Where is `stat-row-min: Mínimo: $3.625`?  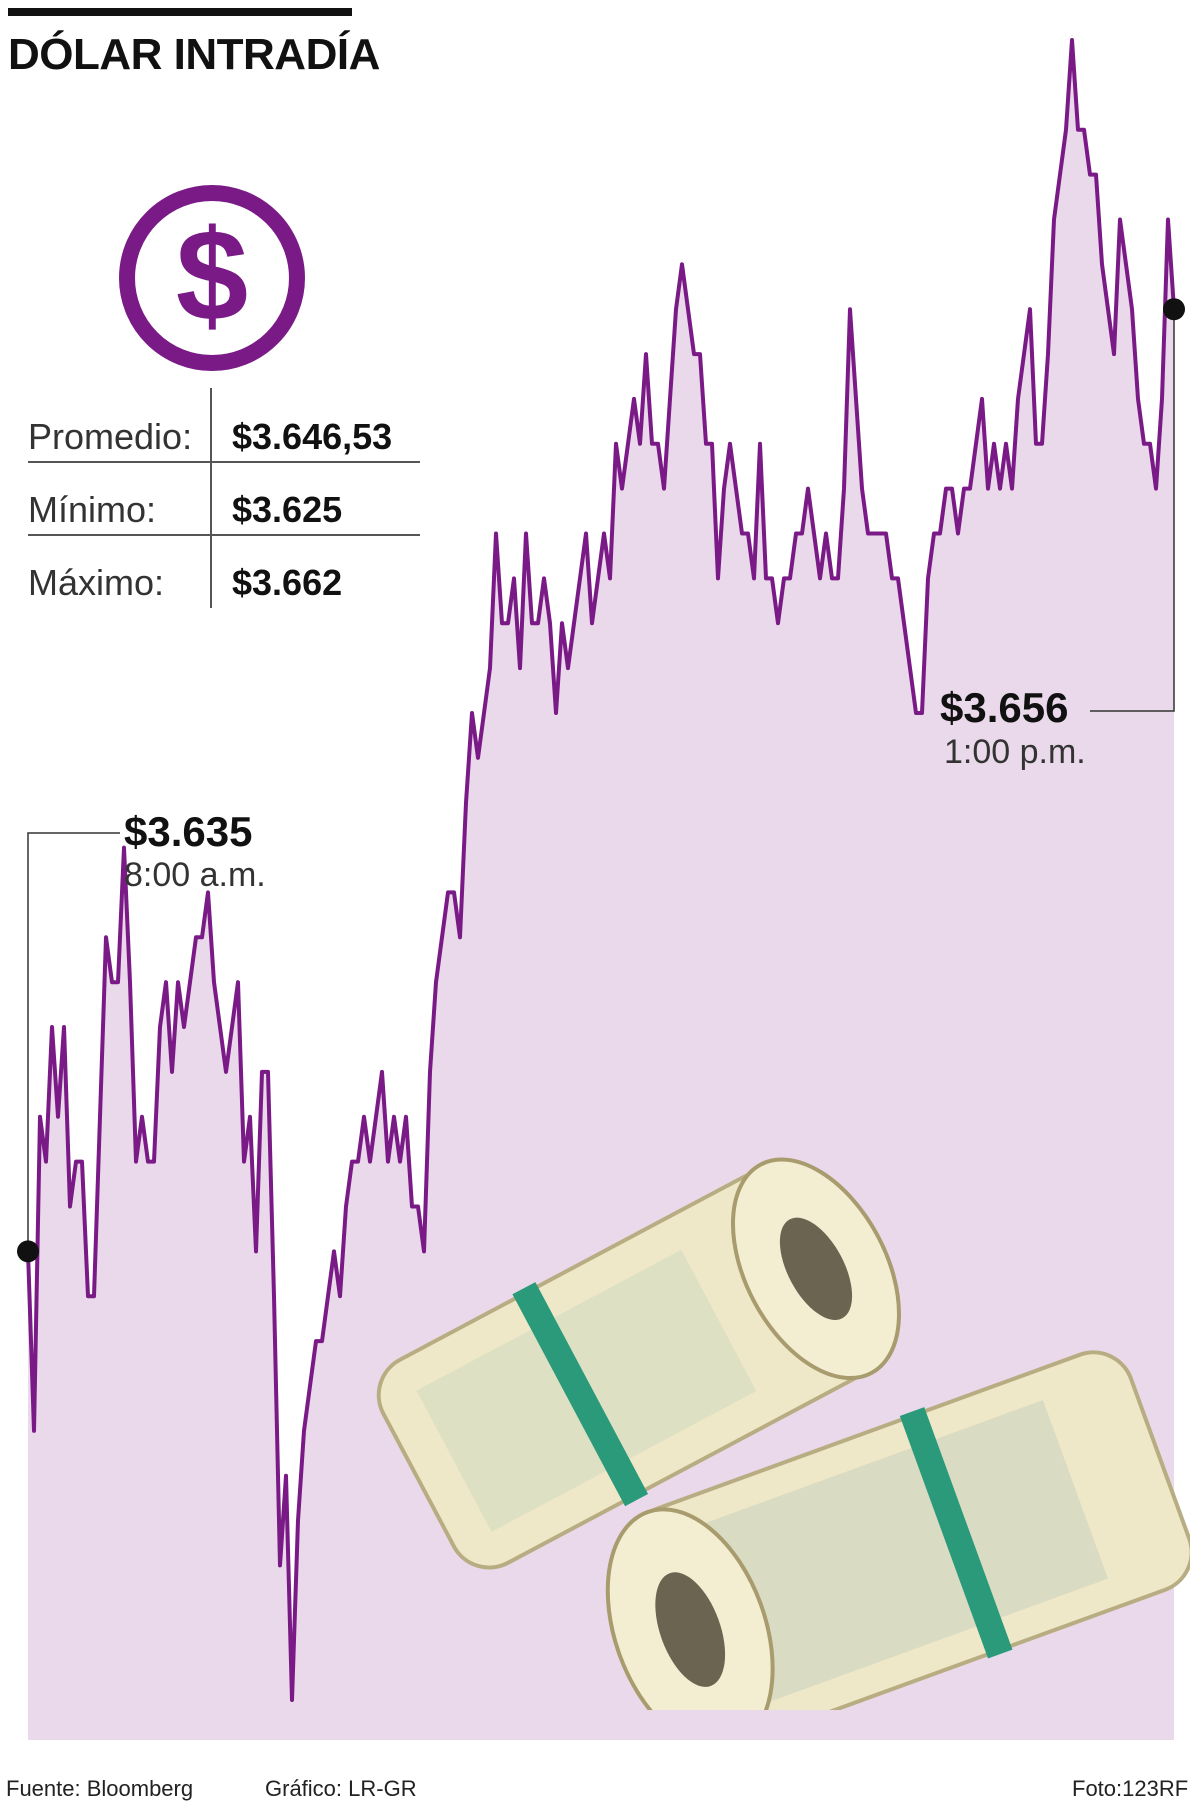 stat-row-min: Mínimo: $3.625 is located at coordinates (224, 499).